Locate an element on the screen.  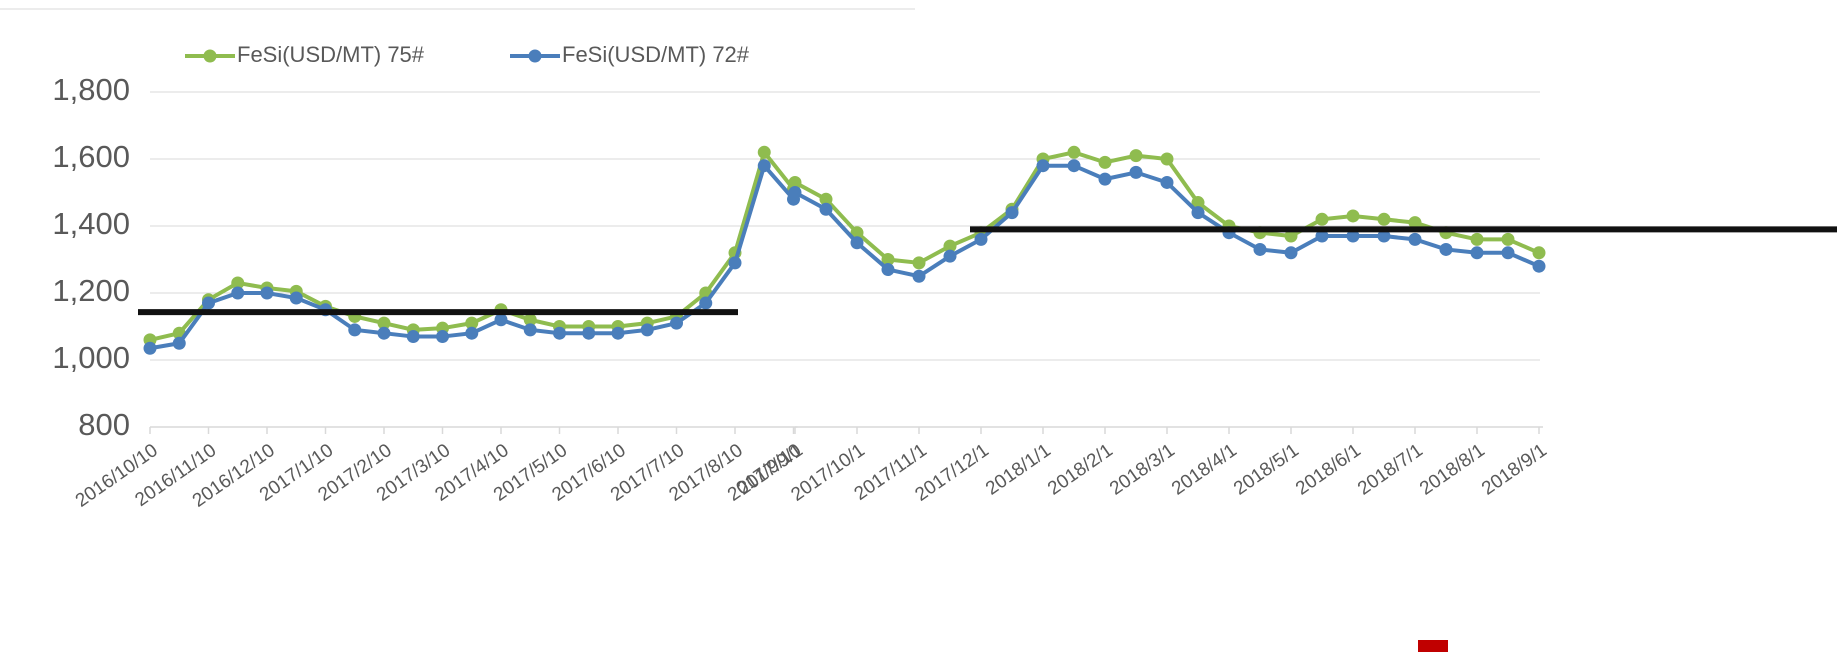
x-tick-label: 2018/8/1 is located at coordinates (1452, 470).